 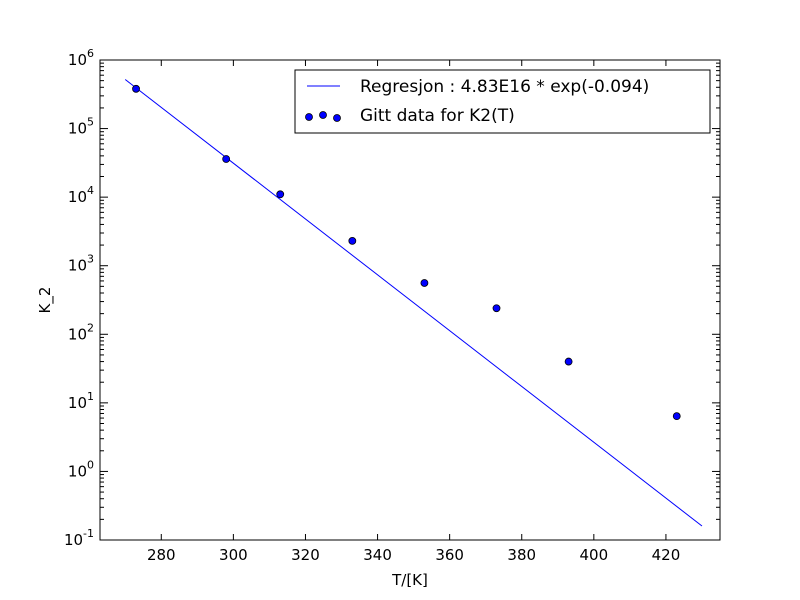 I want to click on y-tick-label: 10⁶, so click(x=81, y=58).